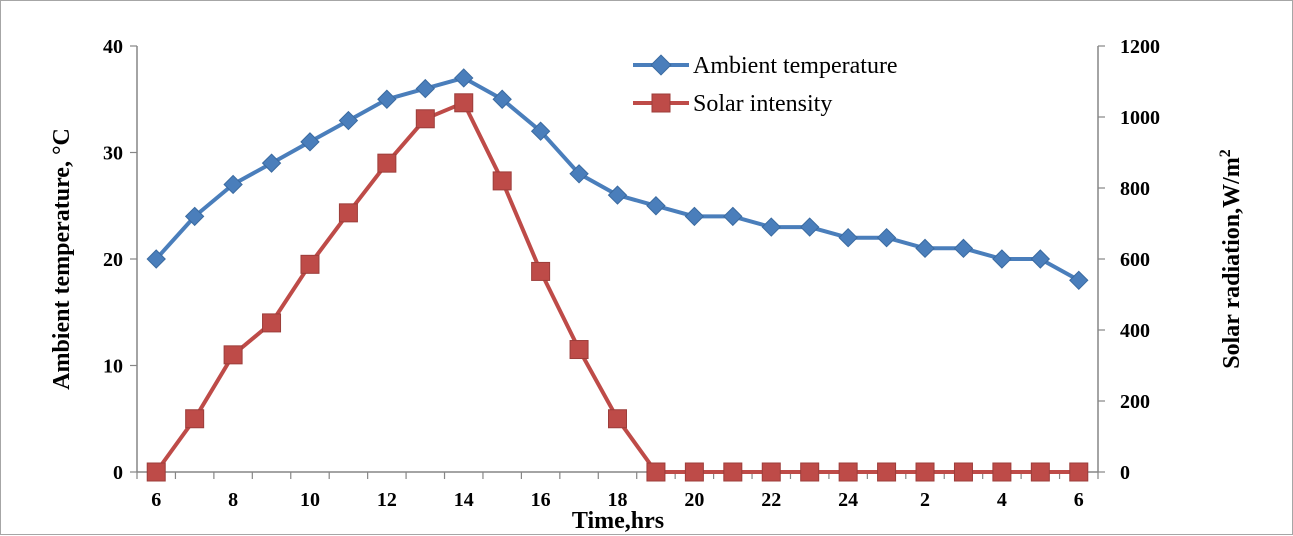  I want to click on x-tick-label: 12, so click(387, 500).